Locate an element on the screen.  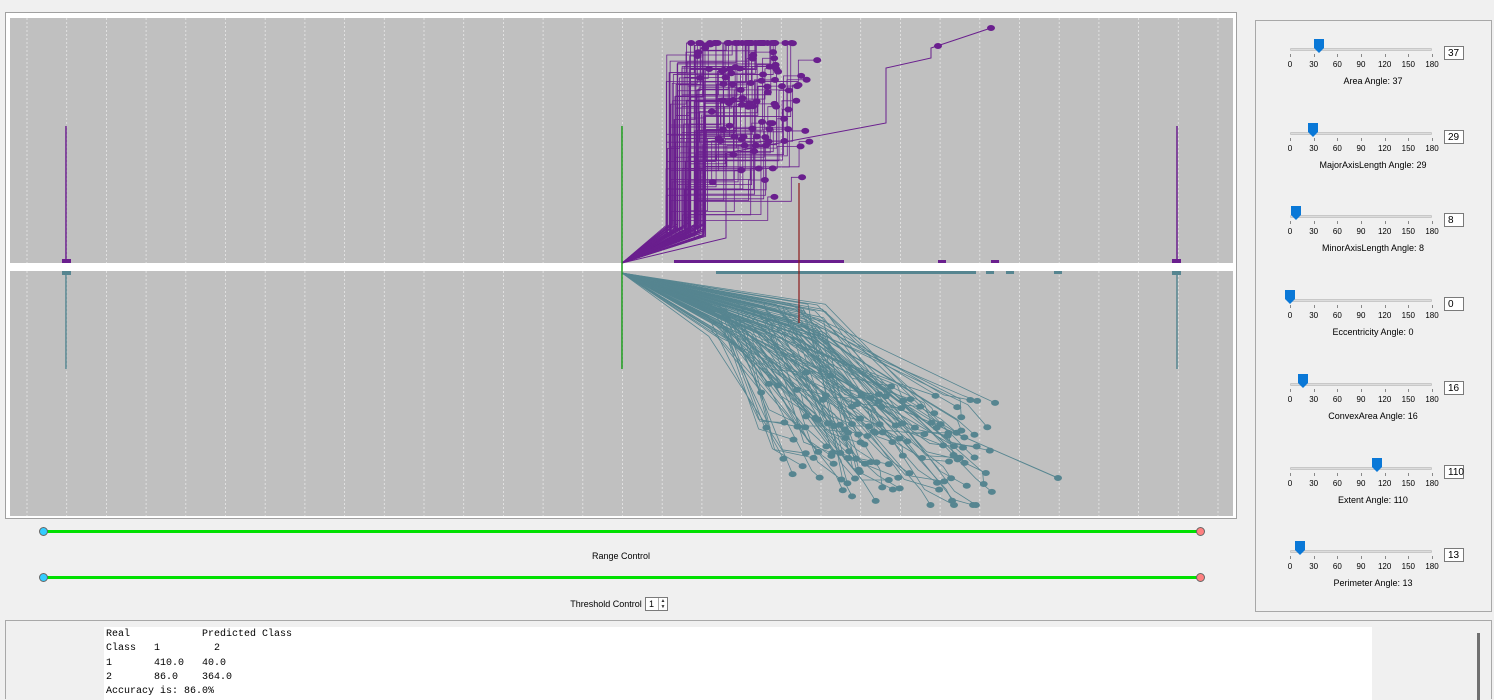
angle-value-field: 0 is located at coordinates (1454, 304).